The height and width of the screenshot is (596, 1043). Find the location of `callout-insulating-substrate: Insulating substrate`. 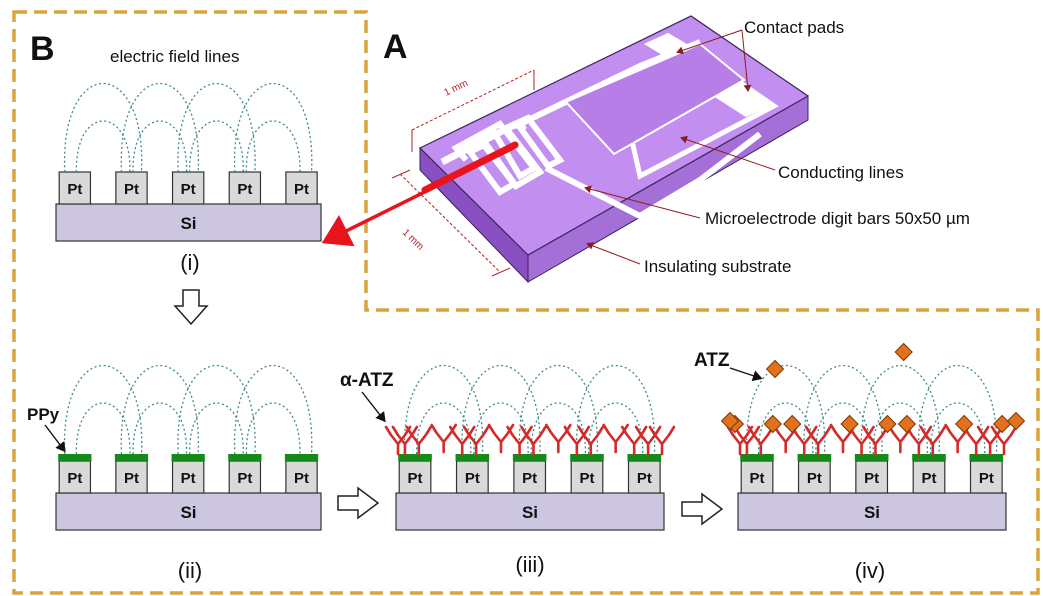

callout-insulating-substrate: Insulating substrate is located at coordinates (717, 266).